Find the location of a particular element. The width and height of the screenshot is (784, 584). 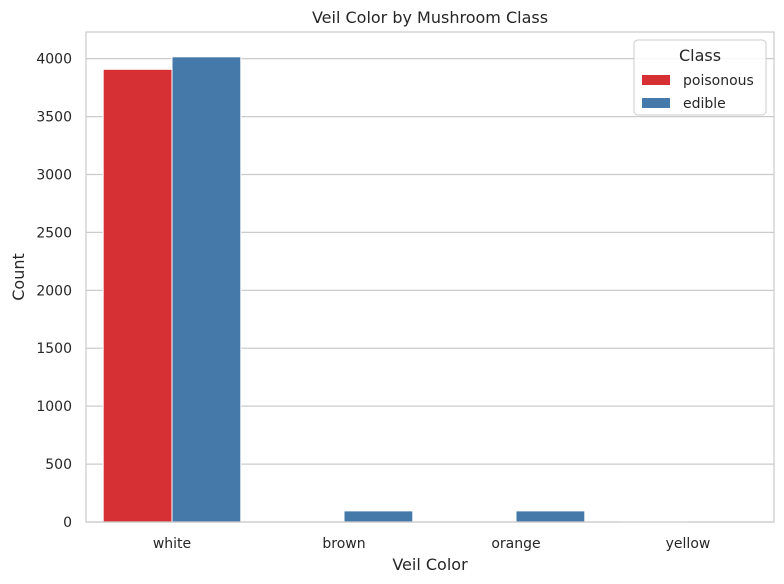

legend-box is located at coordinates (700, 77).